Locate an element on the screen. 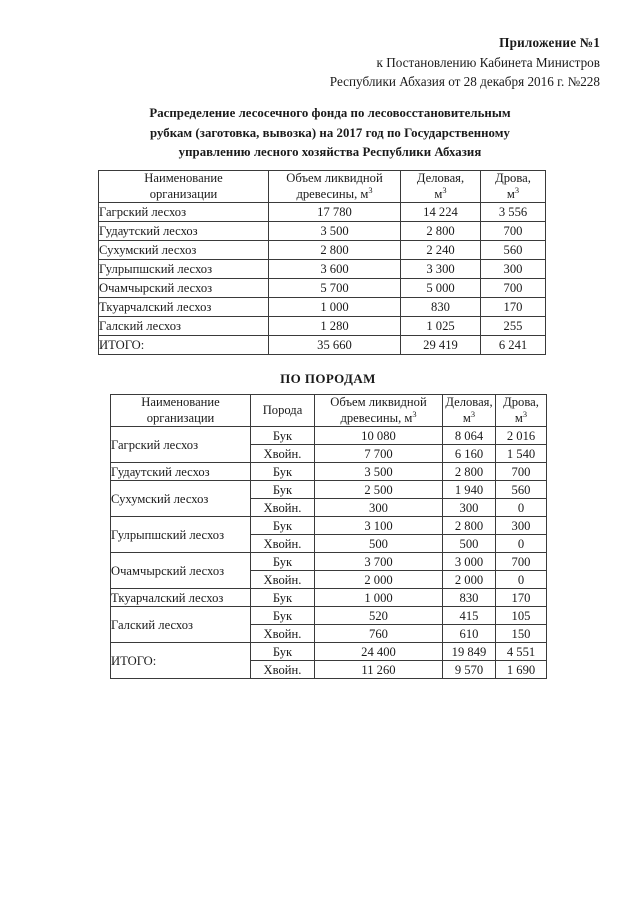  cell-volume: 2 800 is located at coordinates (334, 250).